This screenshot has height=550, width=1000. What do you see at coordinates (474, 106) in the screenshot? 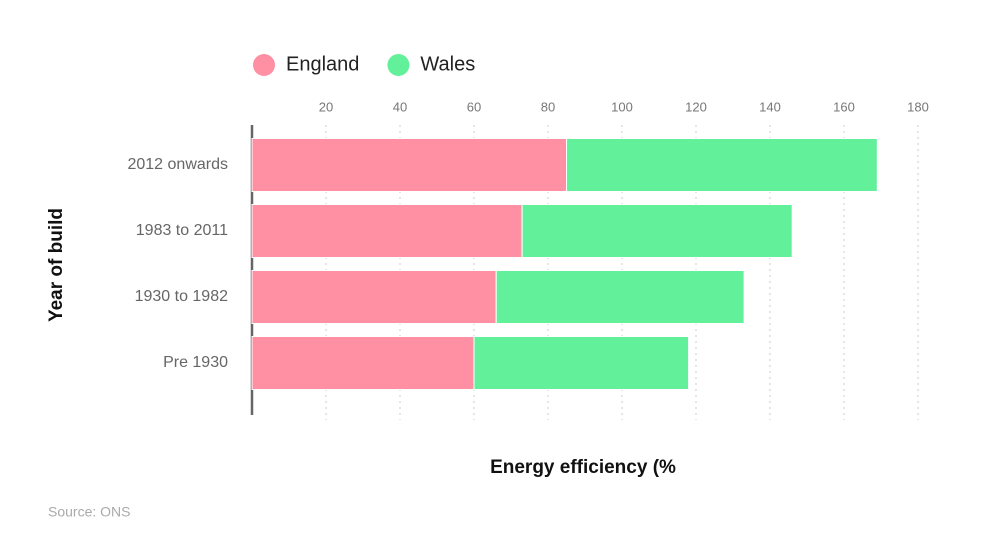
I see `x-tick-label: 60` at bounding box center [474, 106].